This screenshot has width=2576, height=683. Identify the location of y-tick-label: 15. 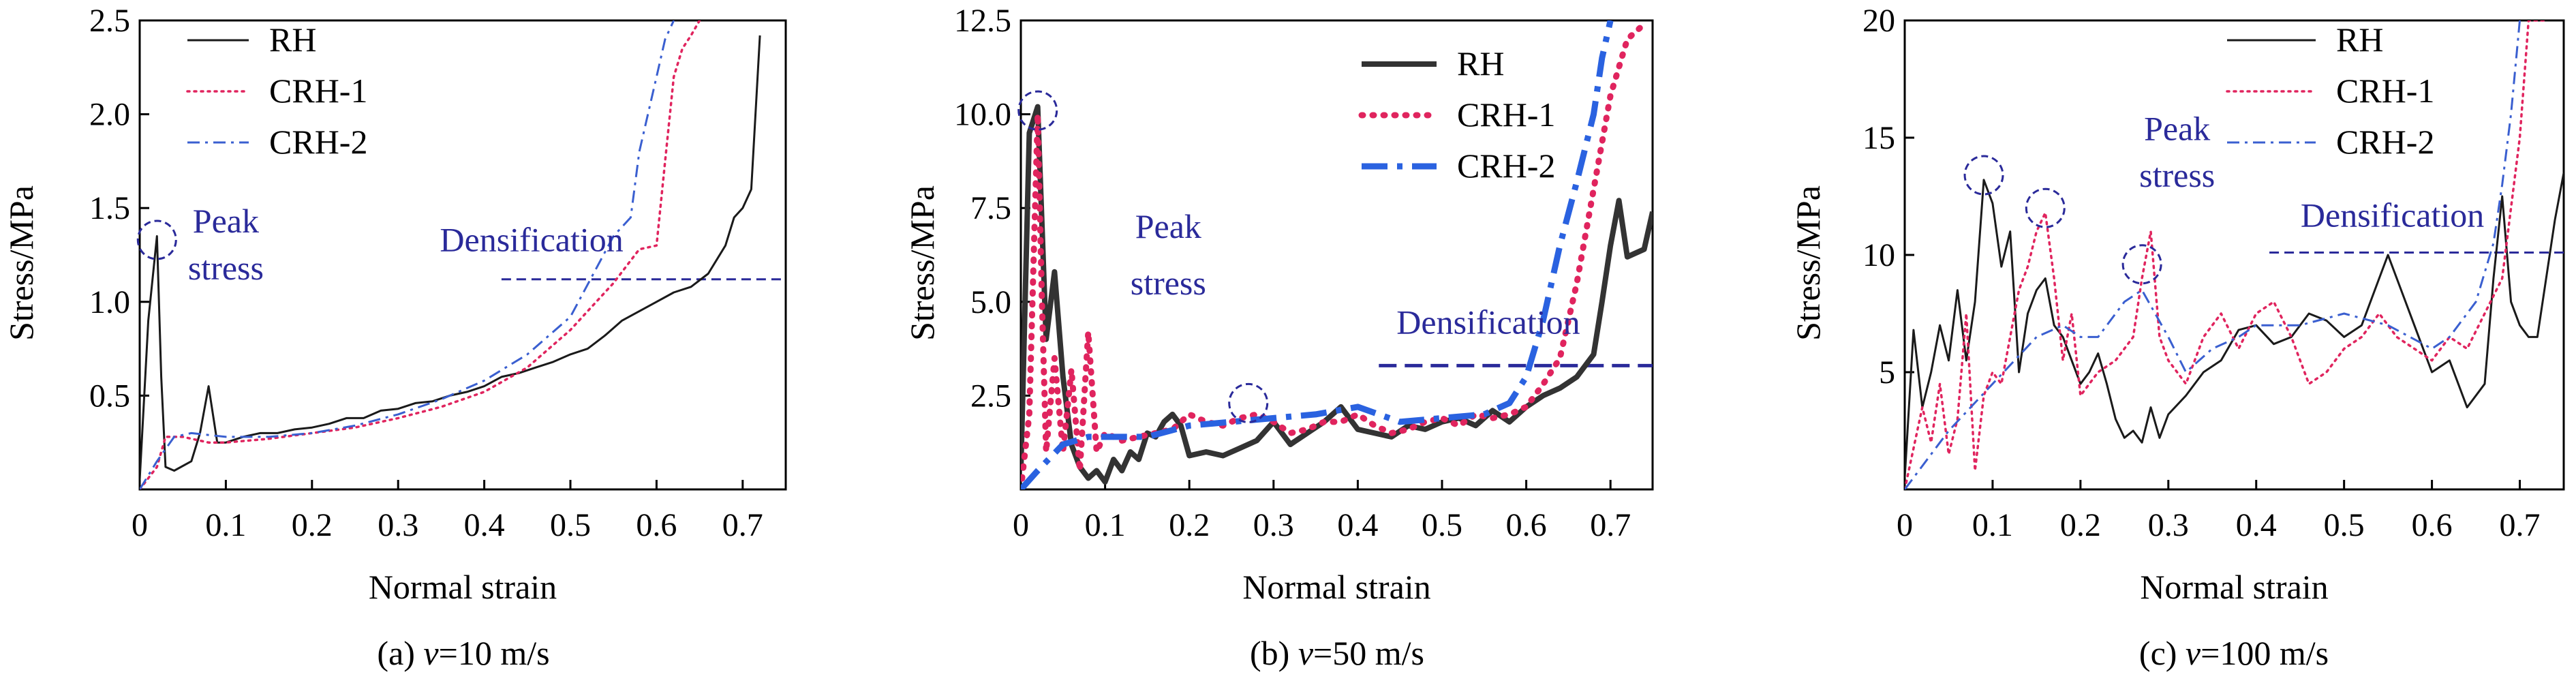
(1878, 138).